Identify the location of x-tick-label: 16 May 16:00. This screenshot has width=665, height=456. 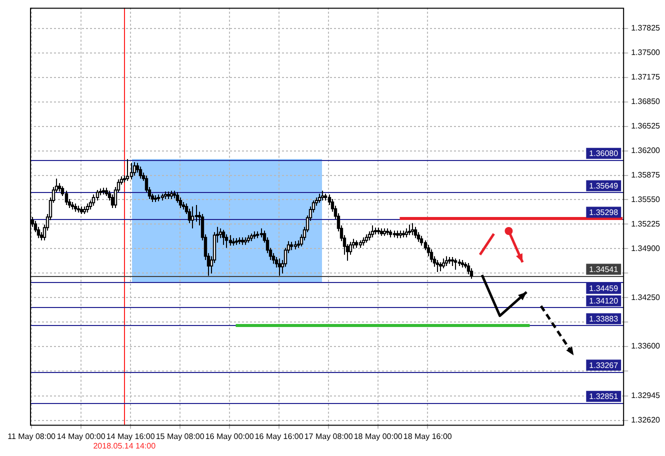
(279, 436).